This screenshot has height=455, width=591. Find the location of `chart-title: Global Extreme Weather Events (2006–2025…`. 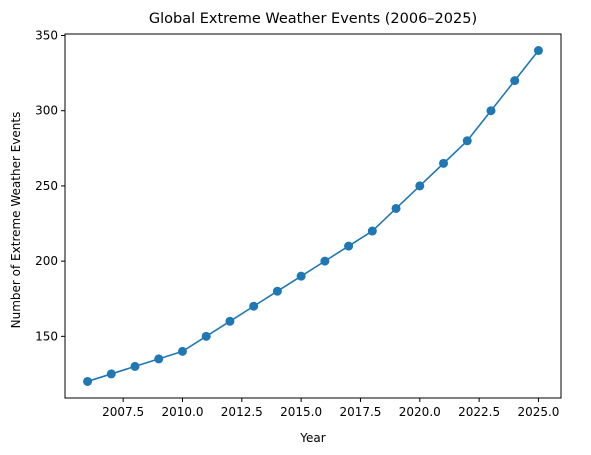

chart-title: Global Extreme Weather Events (2006–2025… is located at coordinates (313, 19).